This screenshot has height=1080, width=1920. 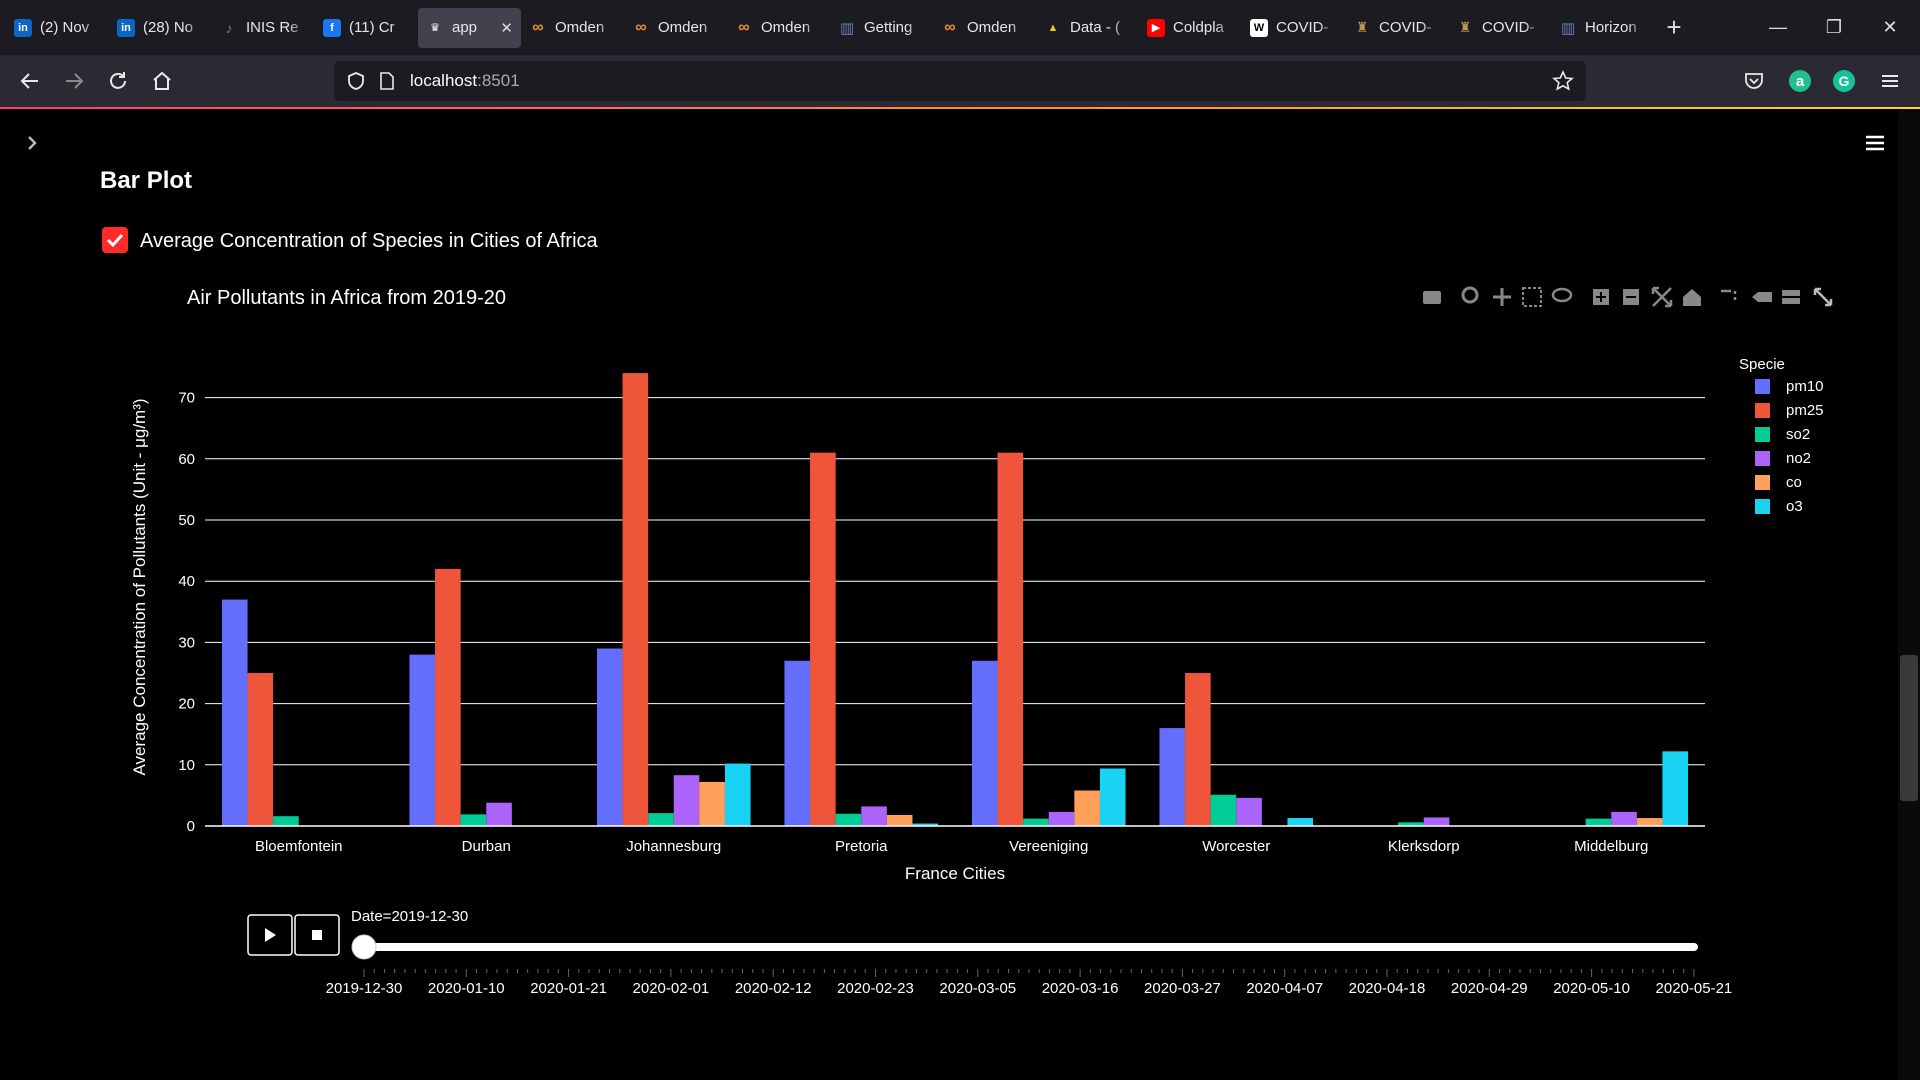 I want to click on pan-button, so click(x=1502, y=297).